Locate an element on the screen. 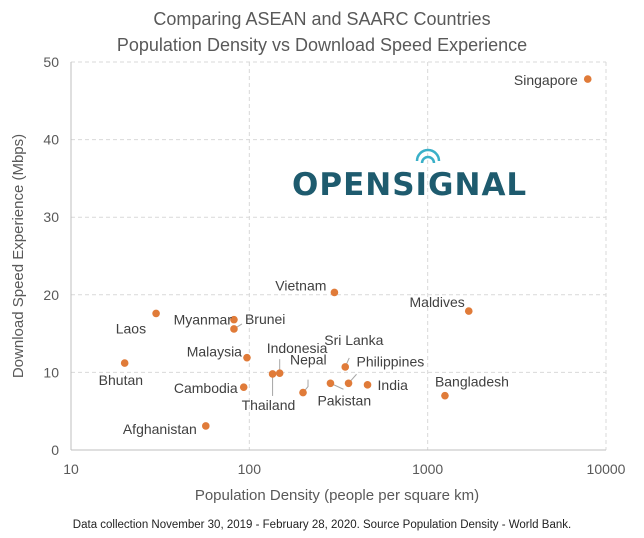  y-tick-label: 40 is located at coordinates (51, 140).